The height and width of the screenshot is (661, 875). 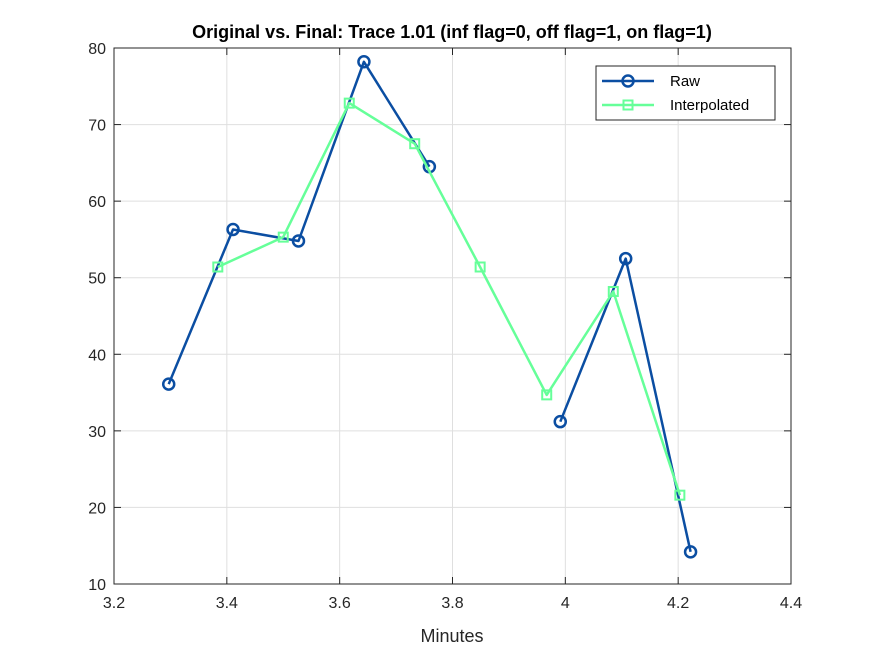 What do you see at coordinates (97, 432) in the screenshot?
I see `y-tick-label: 30` at bounding box center [97, 432].